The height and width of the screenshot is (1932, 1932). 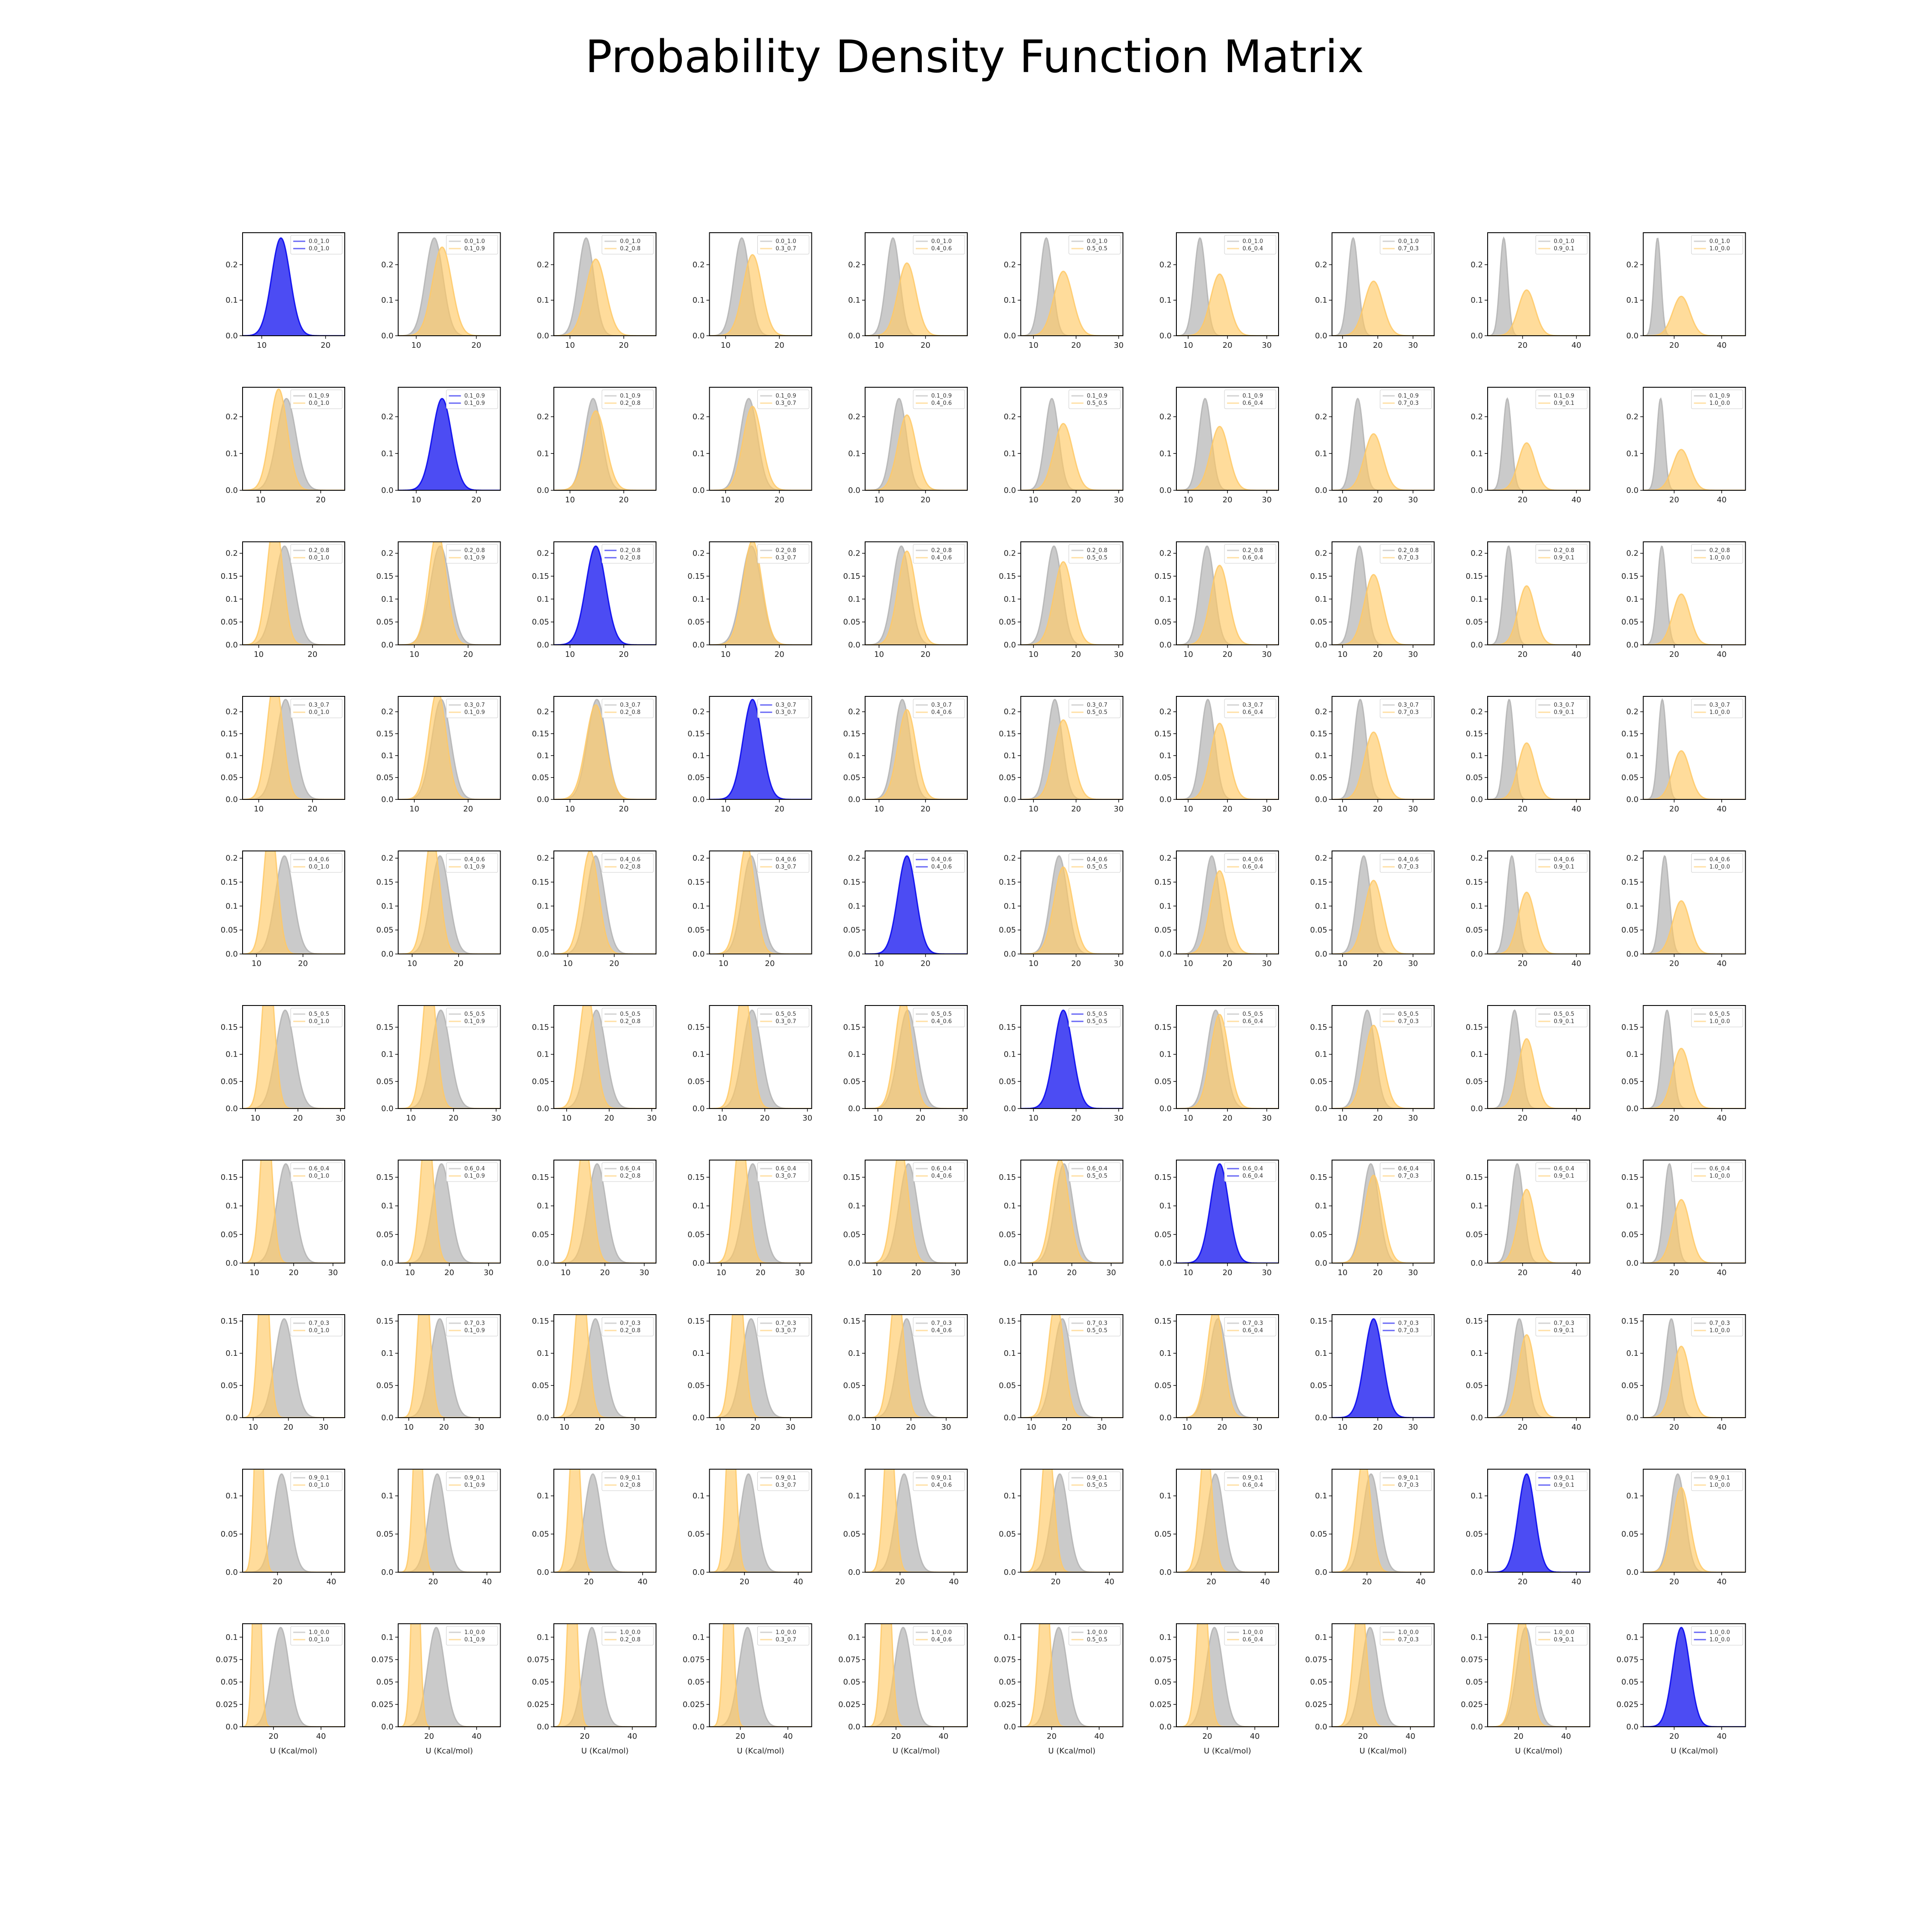 What do you see at coordinates (916, 905) in the screenshot?
I see `diagonal-density-area` at bounding box center [916, 905].